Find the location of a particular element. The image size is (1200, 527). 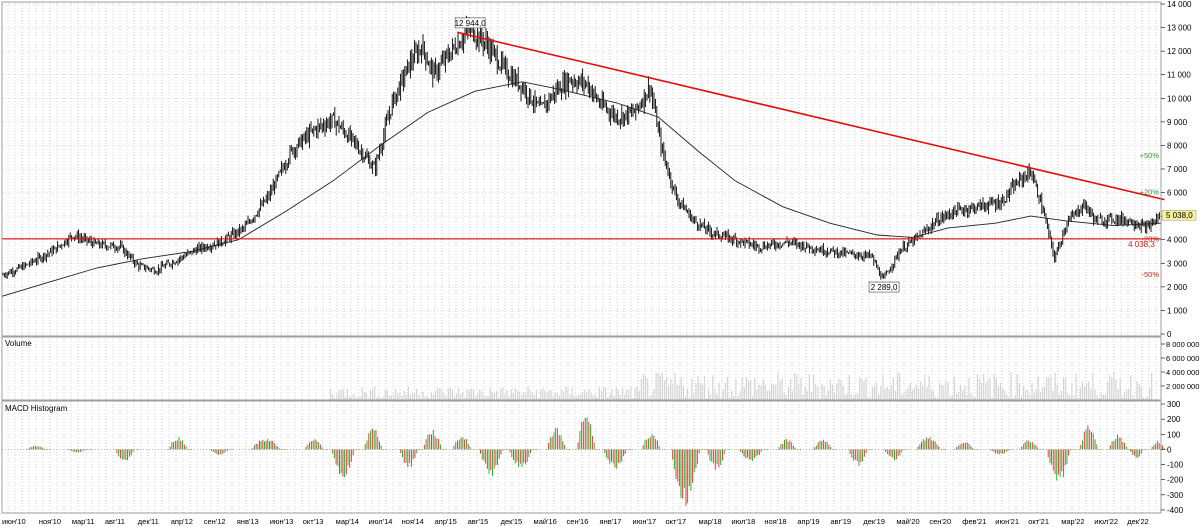

price-annotation-box is located at coordinates (470, 23).